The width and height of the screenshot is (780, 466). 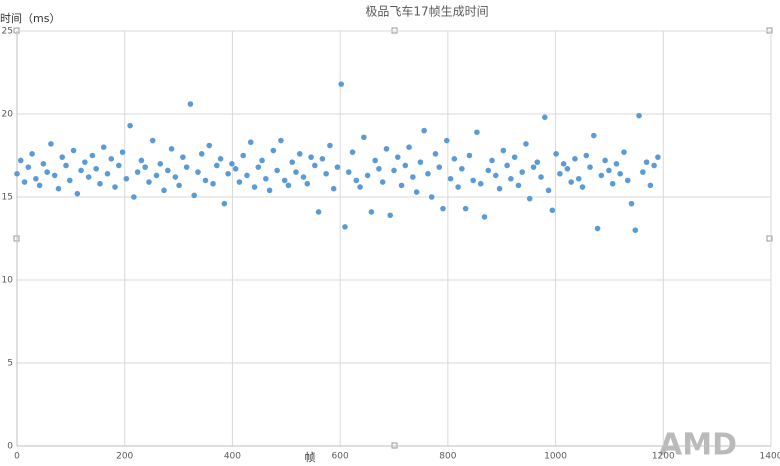 What do you see at coordinates (426, 11) in the screenshot?
I see `chart-title: 极品飞车17帧生成时间` at bounding box center [426, 11].